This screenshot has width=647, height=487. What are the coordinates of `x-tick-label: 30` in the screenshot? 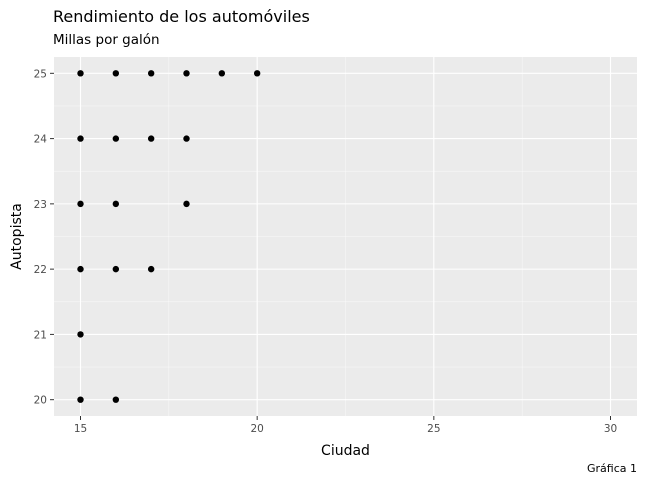 It's located at (610, 429).